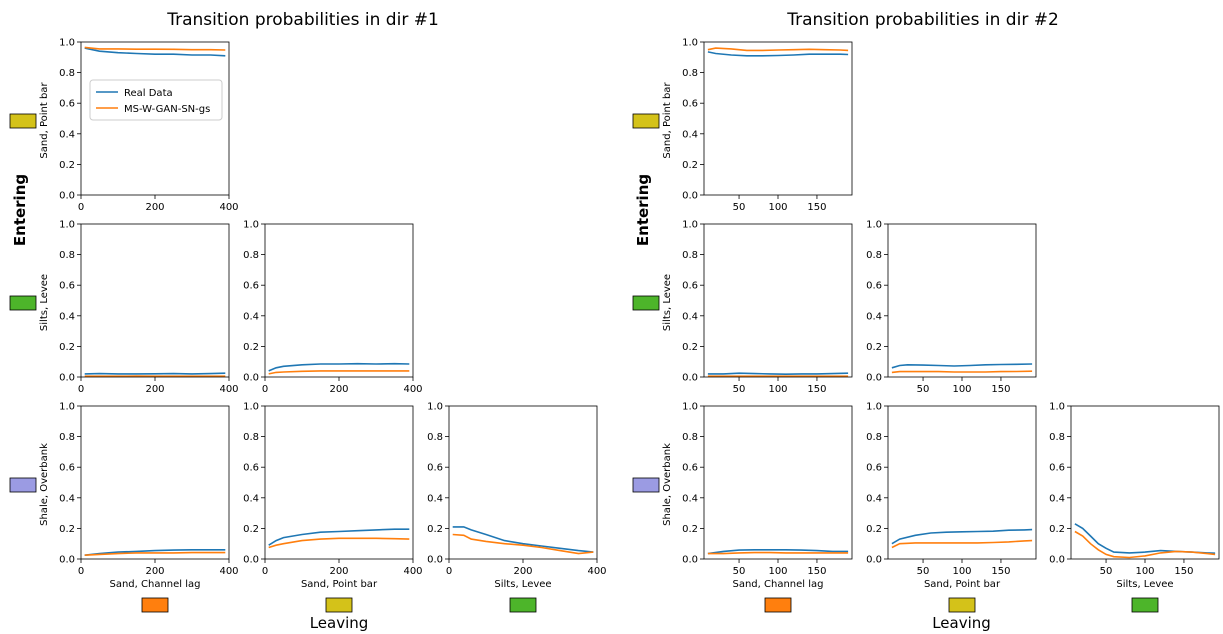  Describe the element at coordinates (44, 120) in the screenshot. I see `row-label: Sand, Point bar` at that location.